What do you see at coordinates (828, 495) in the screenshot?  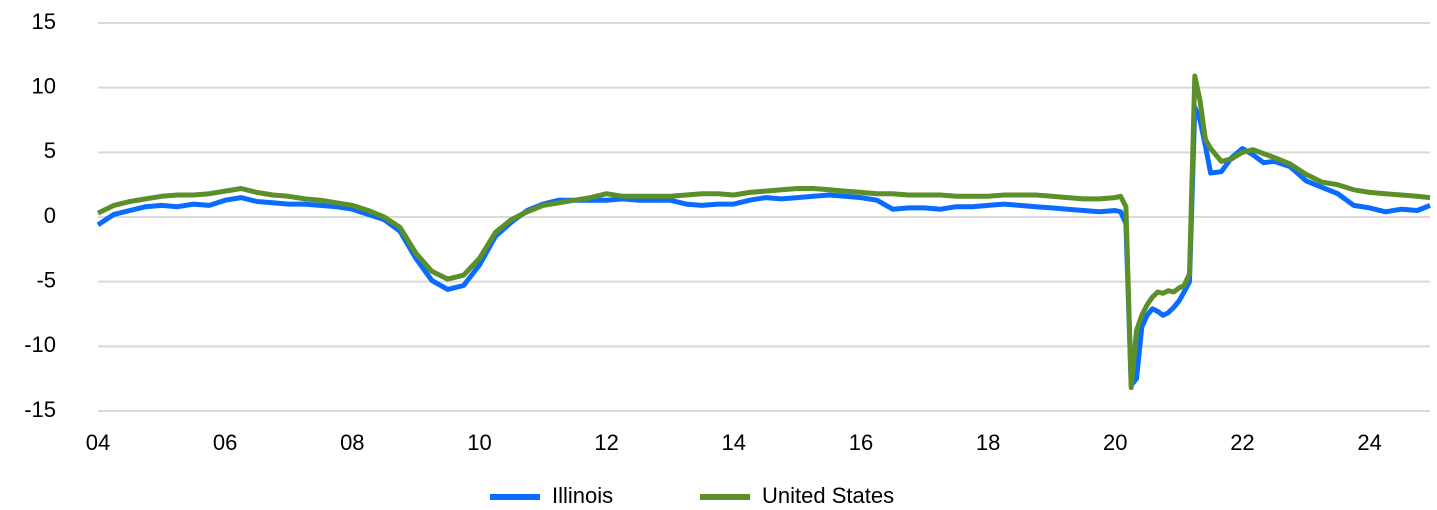 I see `legend-label: United States` at bounding box center [828, 495].